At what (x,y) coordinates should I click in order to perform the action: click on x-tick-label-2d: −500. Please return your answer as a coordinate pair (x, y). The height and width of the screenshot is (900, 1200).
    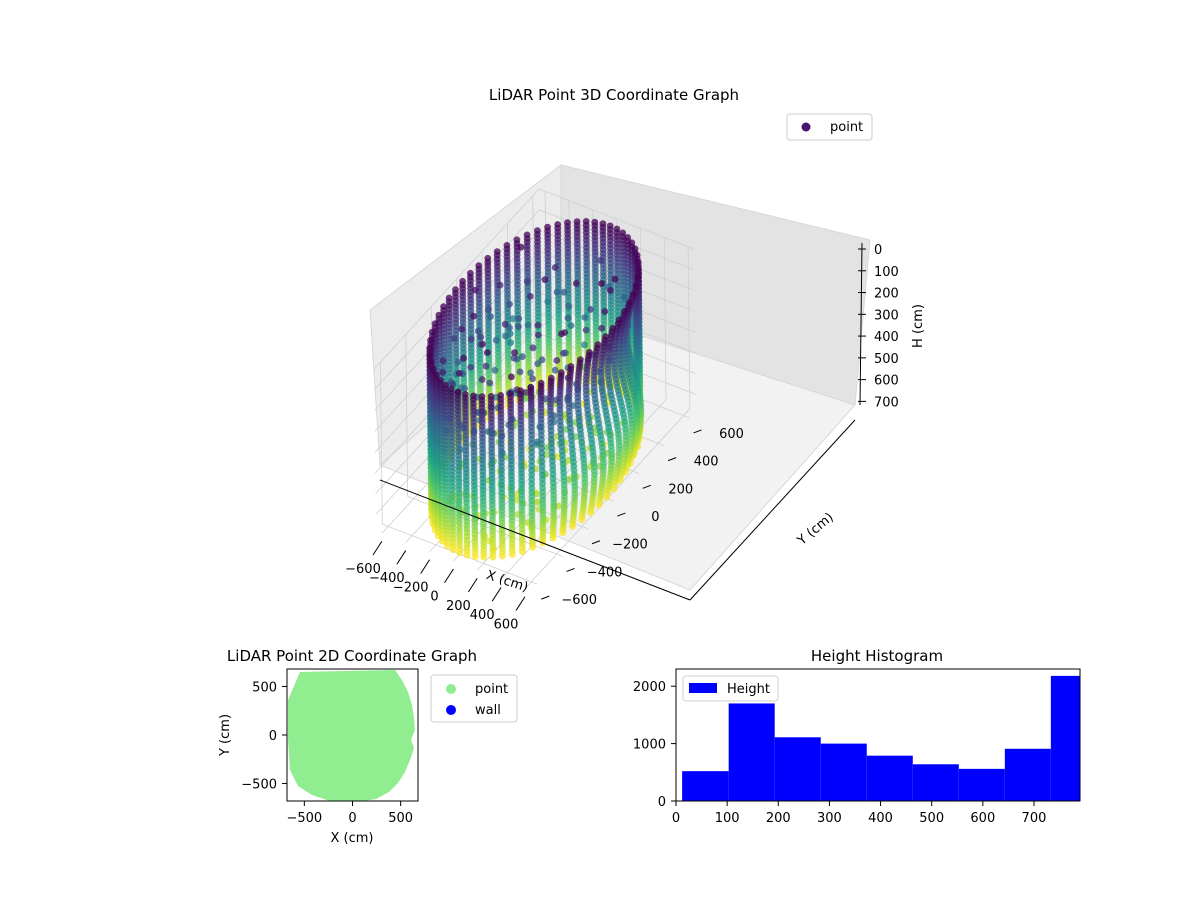
    Looking at the image, I should click on (304, 818).